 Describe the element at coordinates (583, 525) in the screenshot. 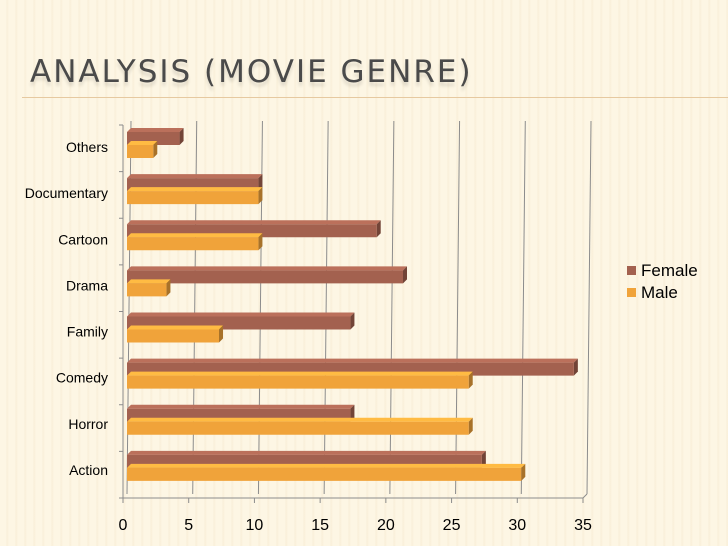

I see `x-tick-label-35: 35` at that location.